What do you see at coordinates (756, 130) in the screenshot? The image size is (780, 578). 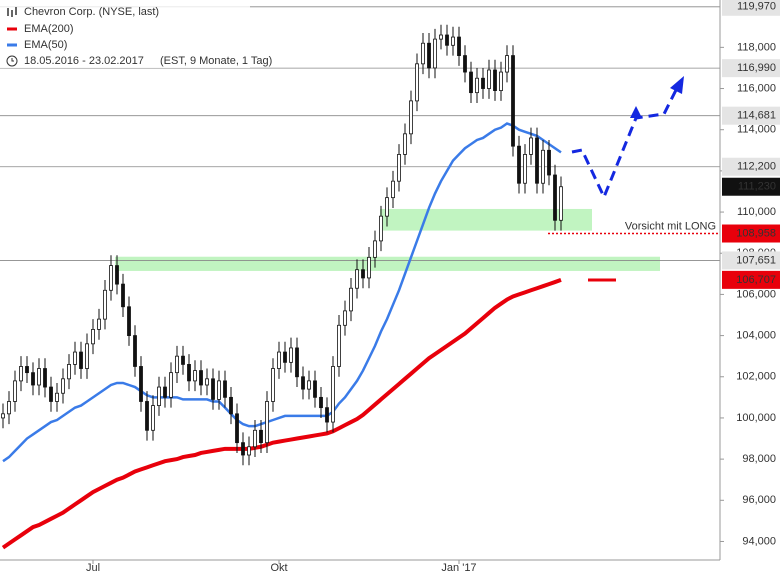 I see `y-tick-label: 114,000` at bounding box center [756, 130].